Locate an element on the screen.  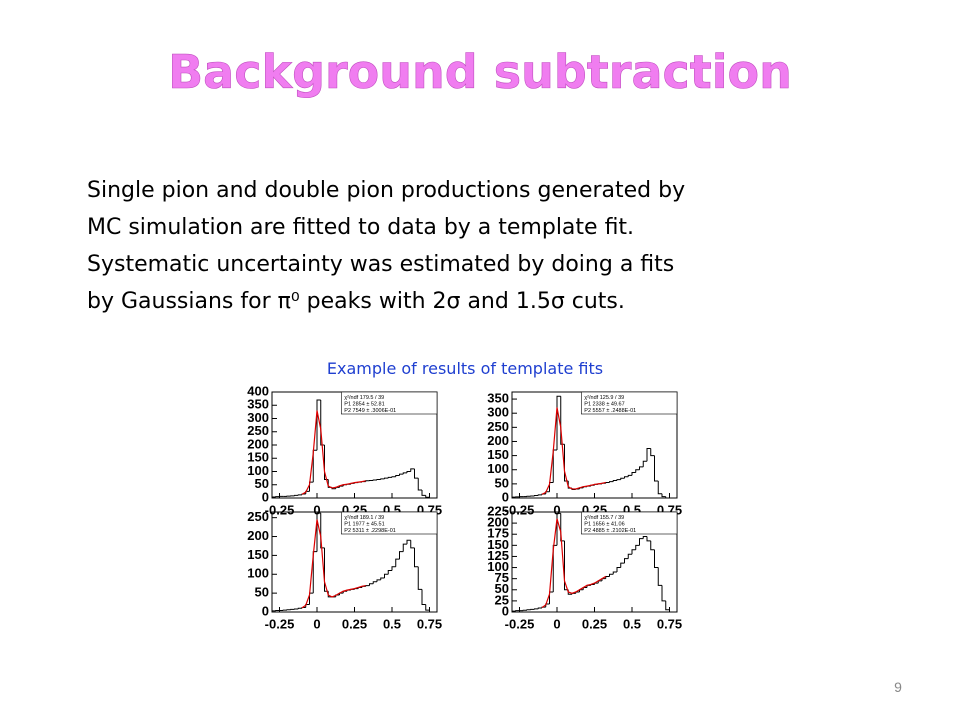
stats-line: χ²/ndf 155.7 / 39 is located at coordinates (604, 518).